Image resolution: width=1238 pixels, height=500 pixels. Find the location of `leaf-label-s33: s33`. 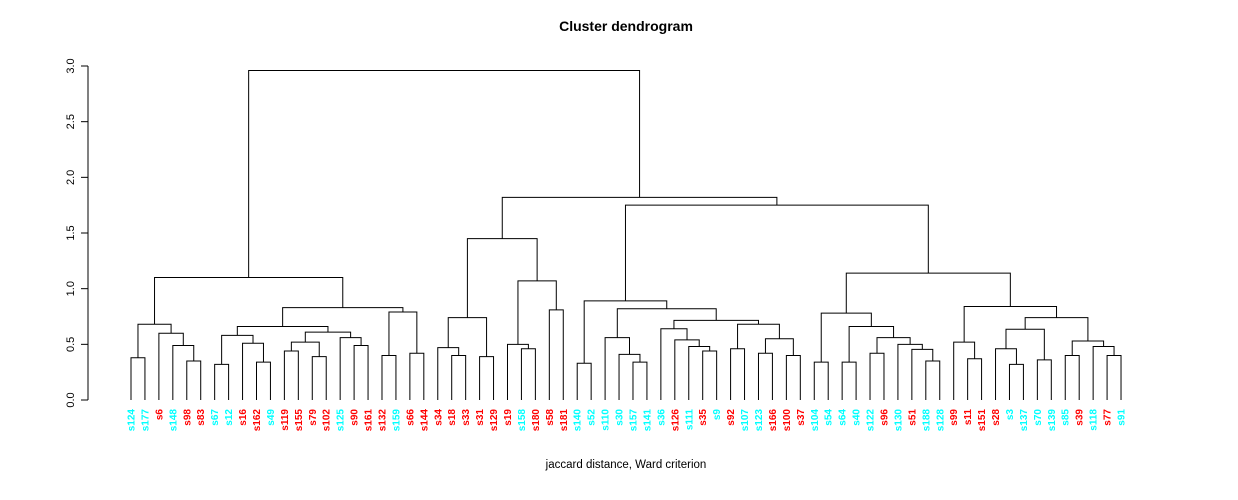

leaf-label-s33: s33 is located at coordinates (466, 417).